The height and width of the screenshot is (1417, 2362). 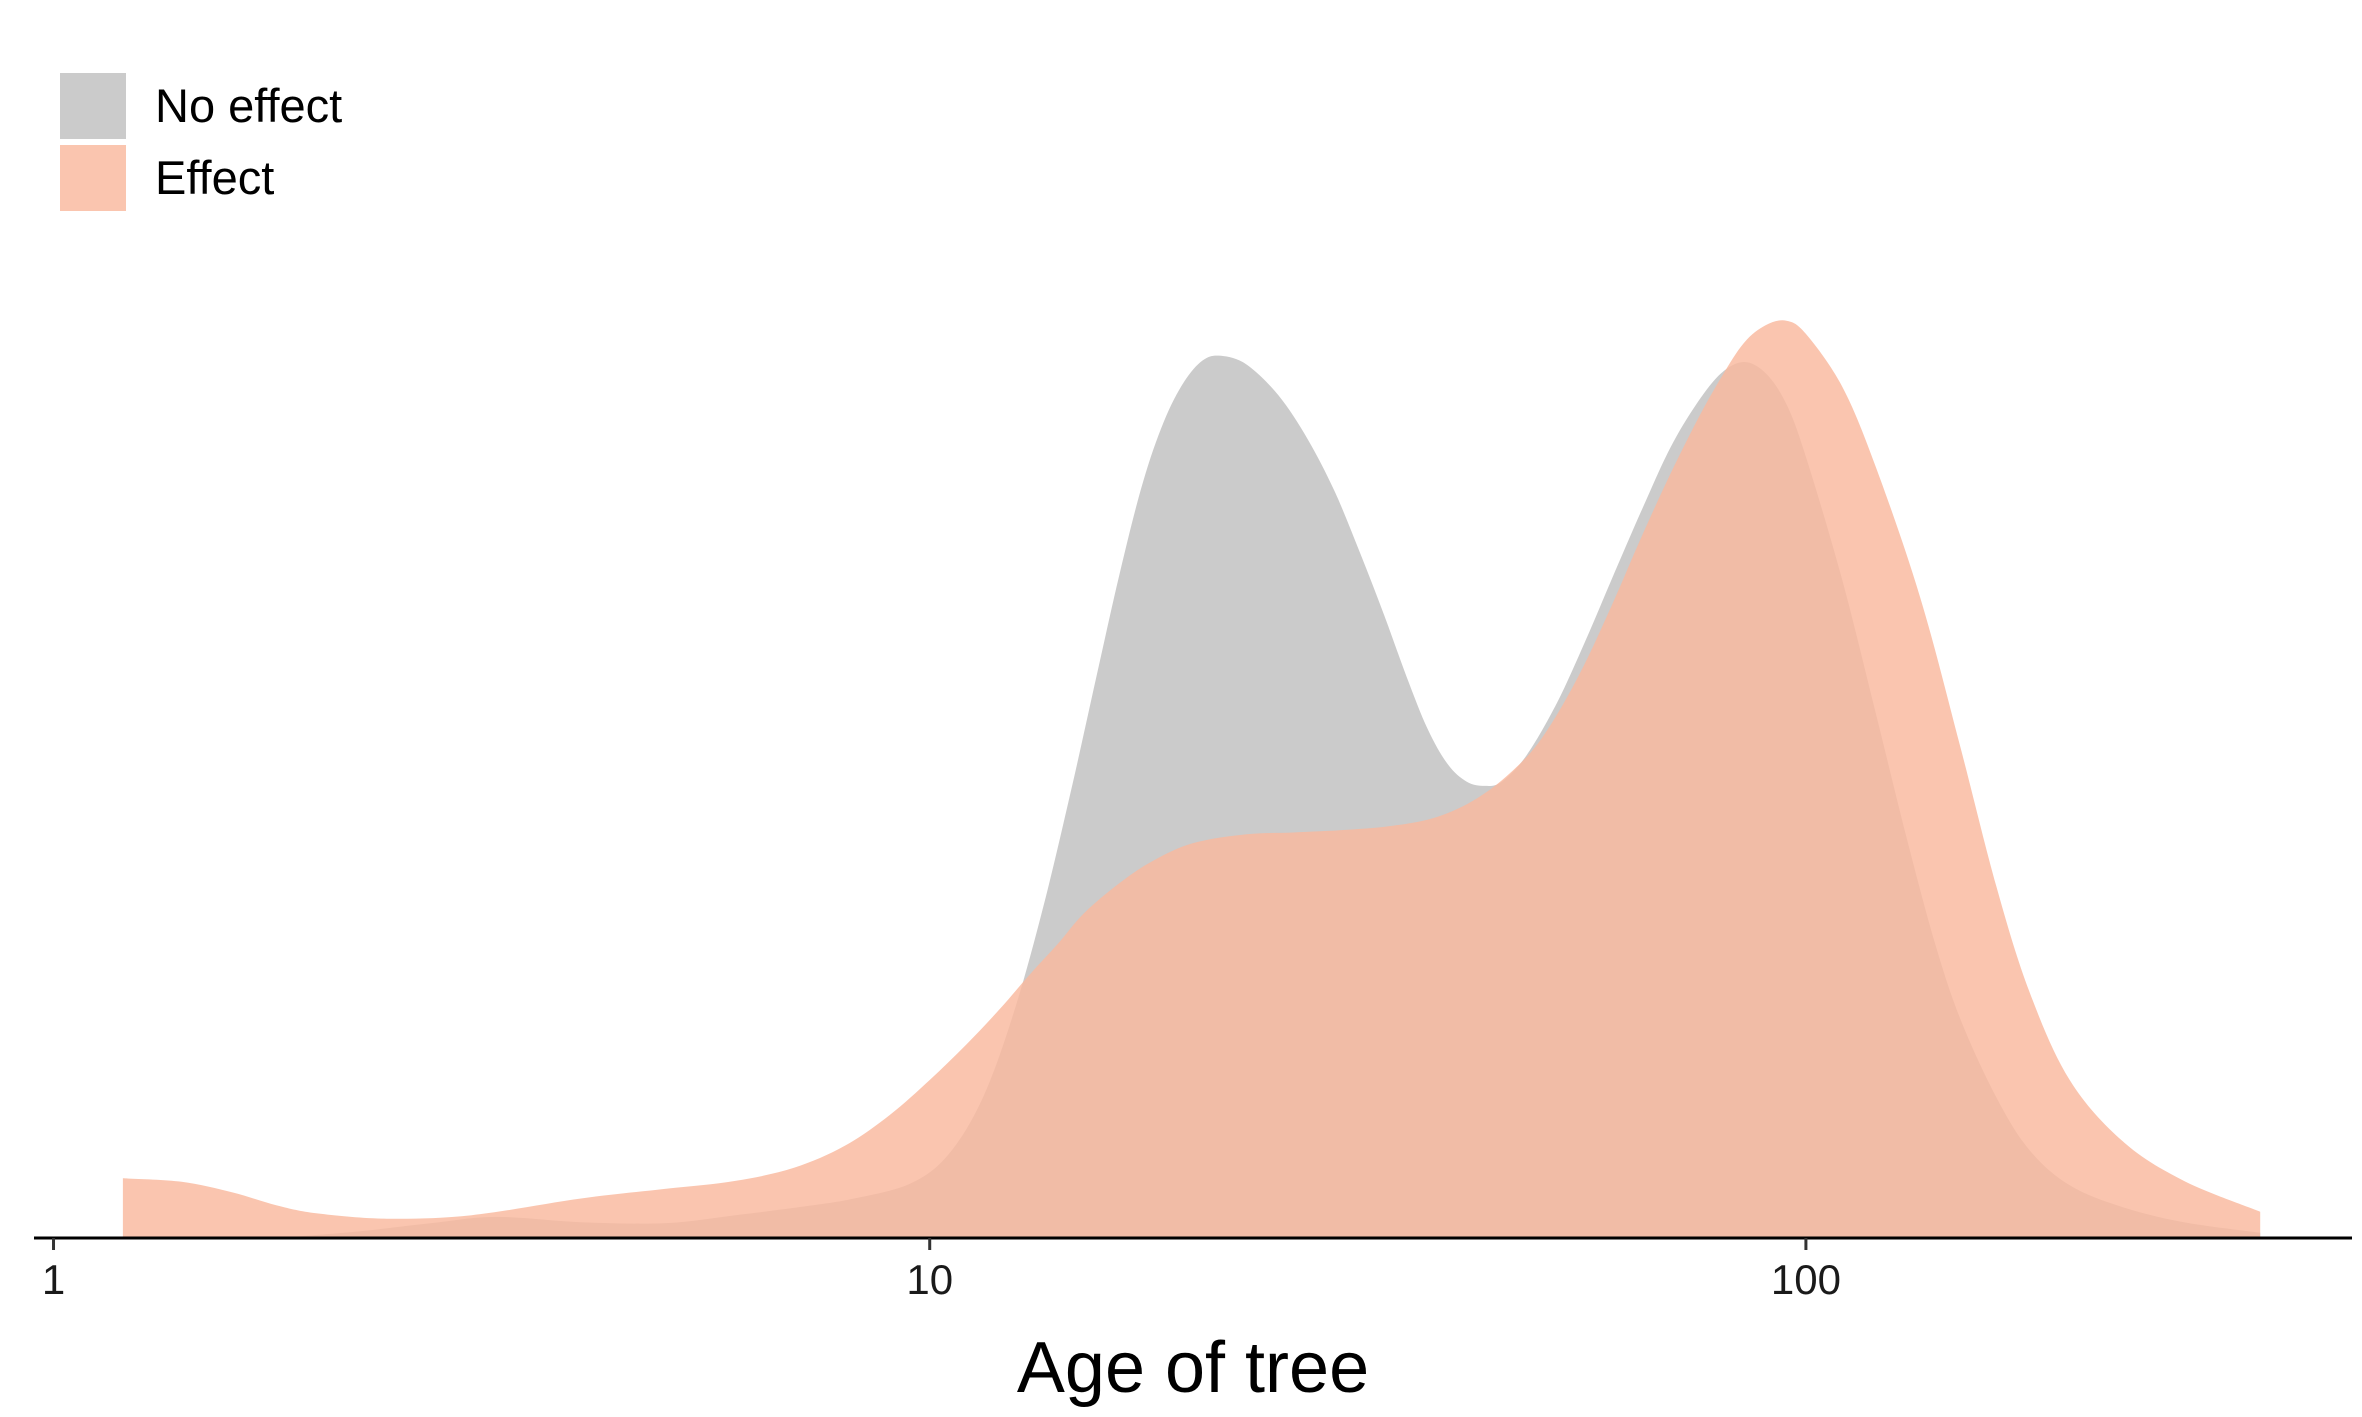 What do you see at coordinates (929, 1279) in the screenshot?
I see `x-tick-label: 10` at bounding box center [929, 1279].